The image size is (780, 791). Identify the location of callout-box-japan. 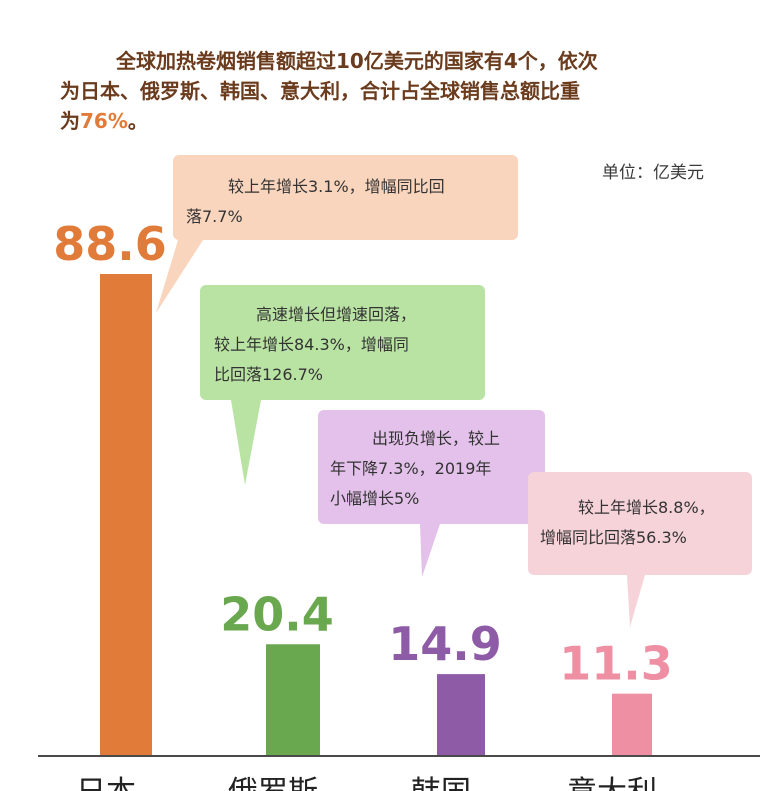
(345, 197).